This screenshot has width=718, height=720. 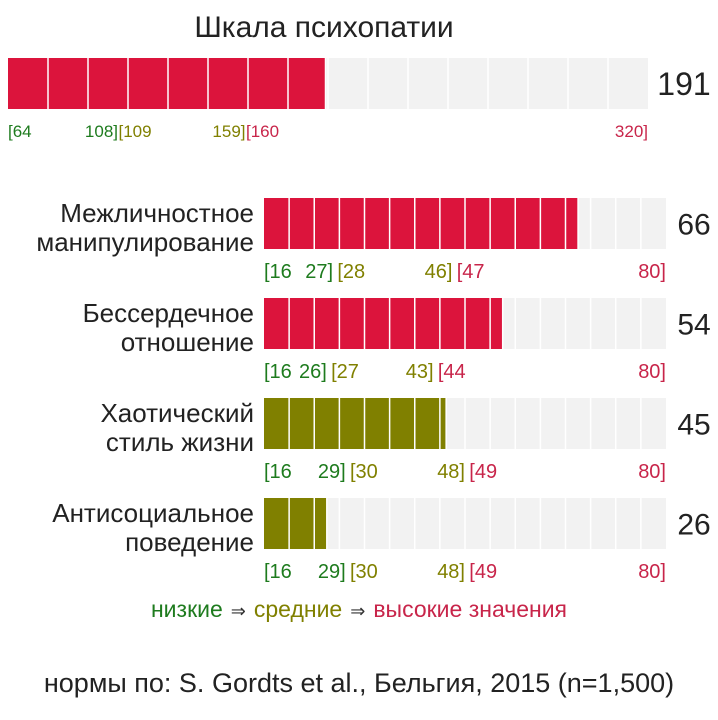 I want to click on value-label: 191, so click(x=683, y=84).